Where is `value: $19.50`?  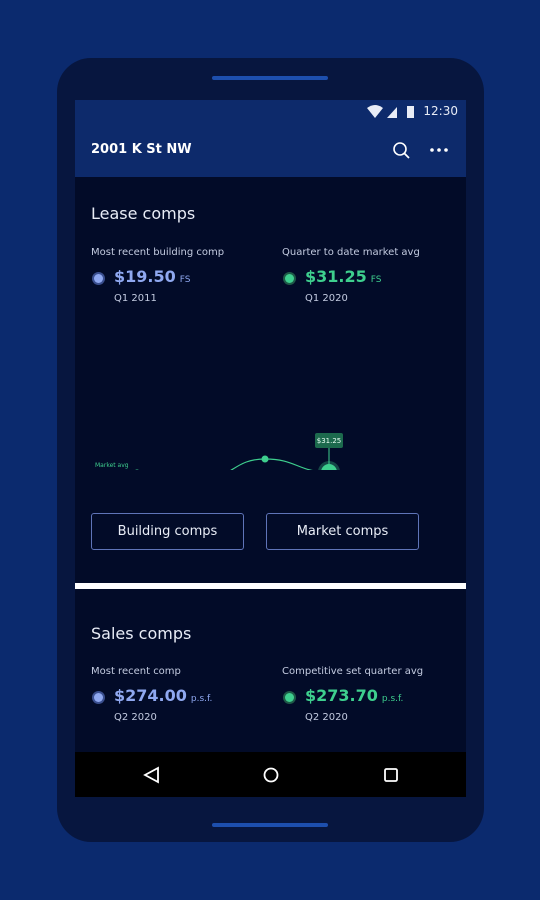 value: $19.50 is located at coordinates (145, 276).